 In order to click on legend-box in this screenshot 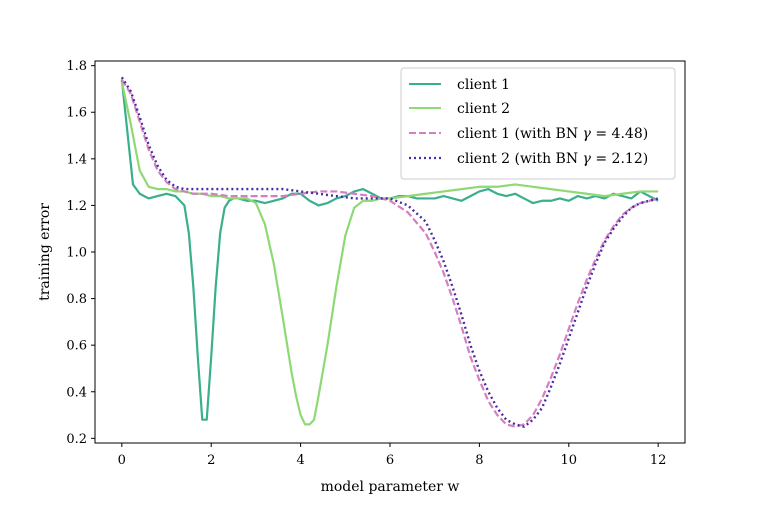, I will do `click(538, 123)`.